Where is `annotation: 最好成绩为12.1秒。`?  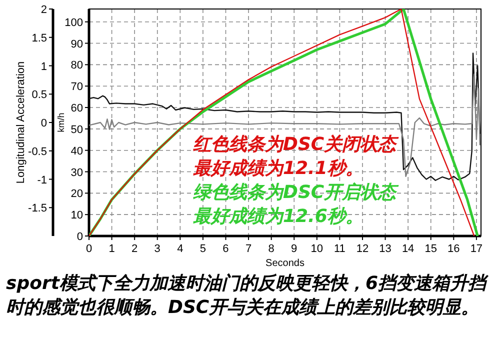 annotation: 最好成绩为12.1秒。 is located at coordinates (278, 168).